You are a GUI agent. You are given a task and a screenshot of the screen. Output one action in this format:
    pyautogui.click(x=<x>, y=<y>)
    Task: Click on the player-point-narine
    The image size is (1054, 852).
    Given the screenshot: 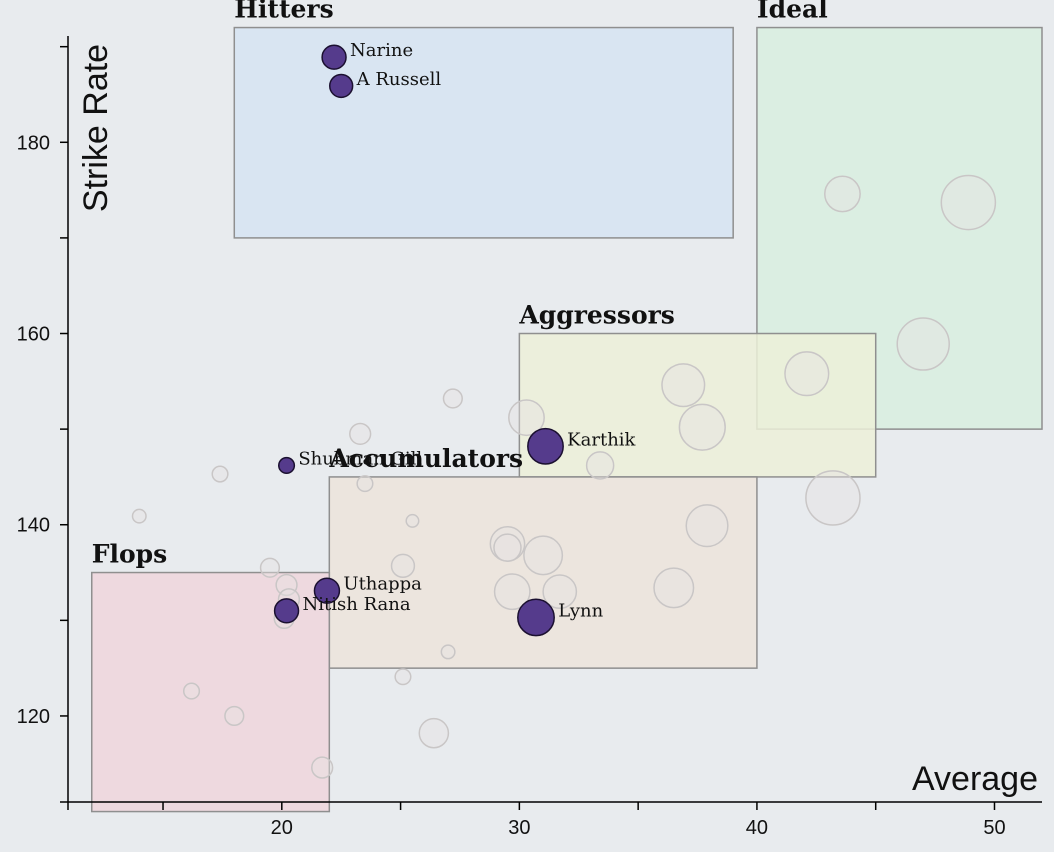 What is the action you would take?
    pyautogui.click(x=334, y=57)
    